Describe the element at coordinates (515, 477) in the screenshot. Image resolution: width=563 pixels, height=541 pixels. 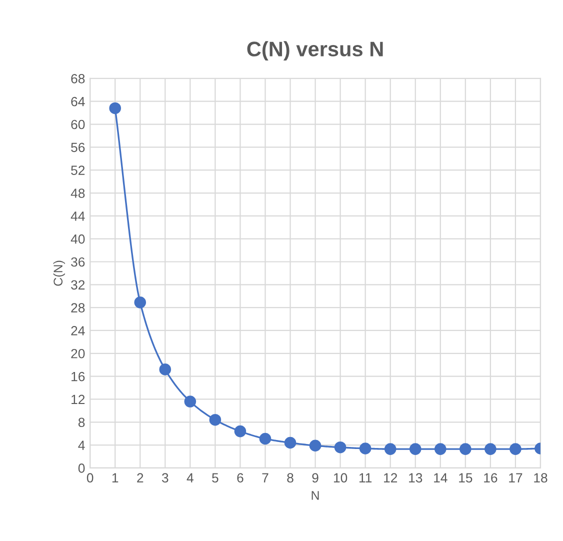
I see `x-tick-label: 17` at that location.